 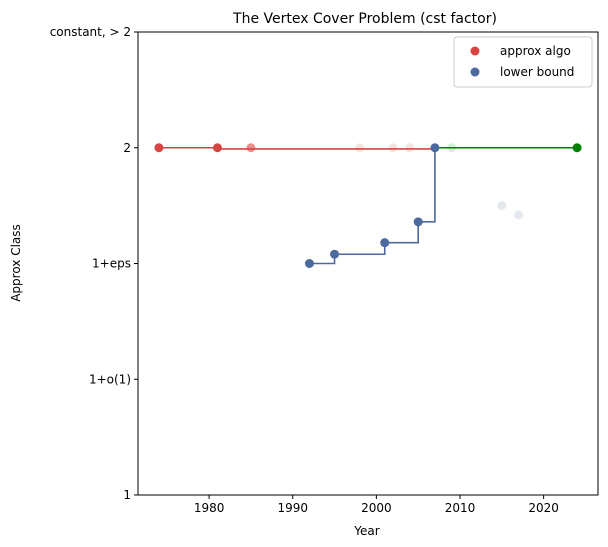 I want to click on y-tick-label-2: 2, so click(x=127, y=148).